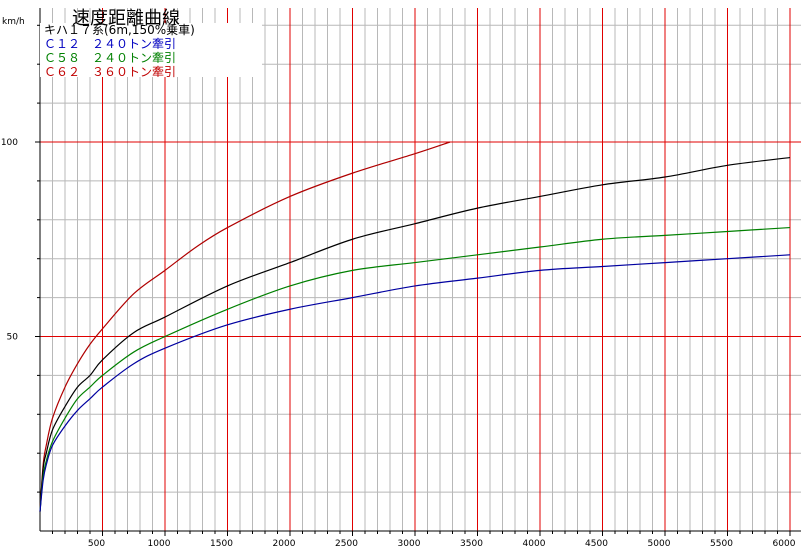 The height and width of the screenshot is (559, 801). I want to click on y-axis-unit-label: km/h, so click(13, 22).